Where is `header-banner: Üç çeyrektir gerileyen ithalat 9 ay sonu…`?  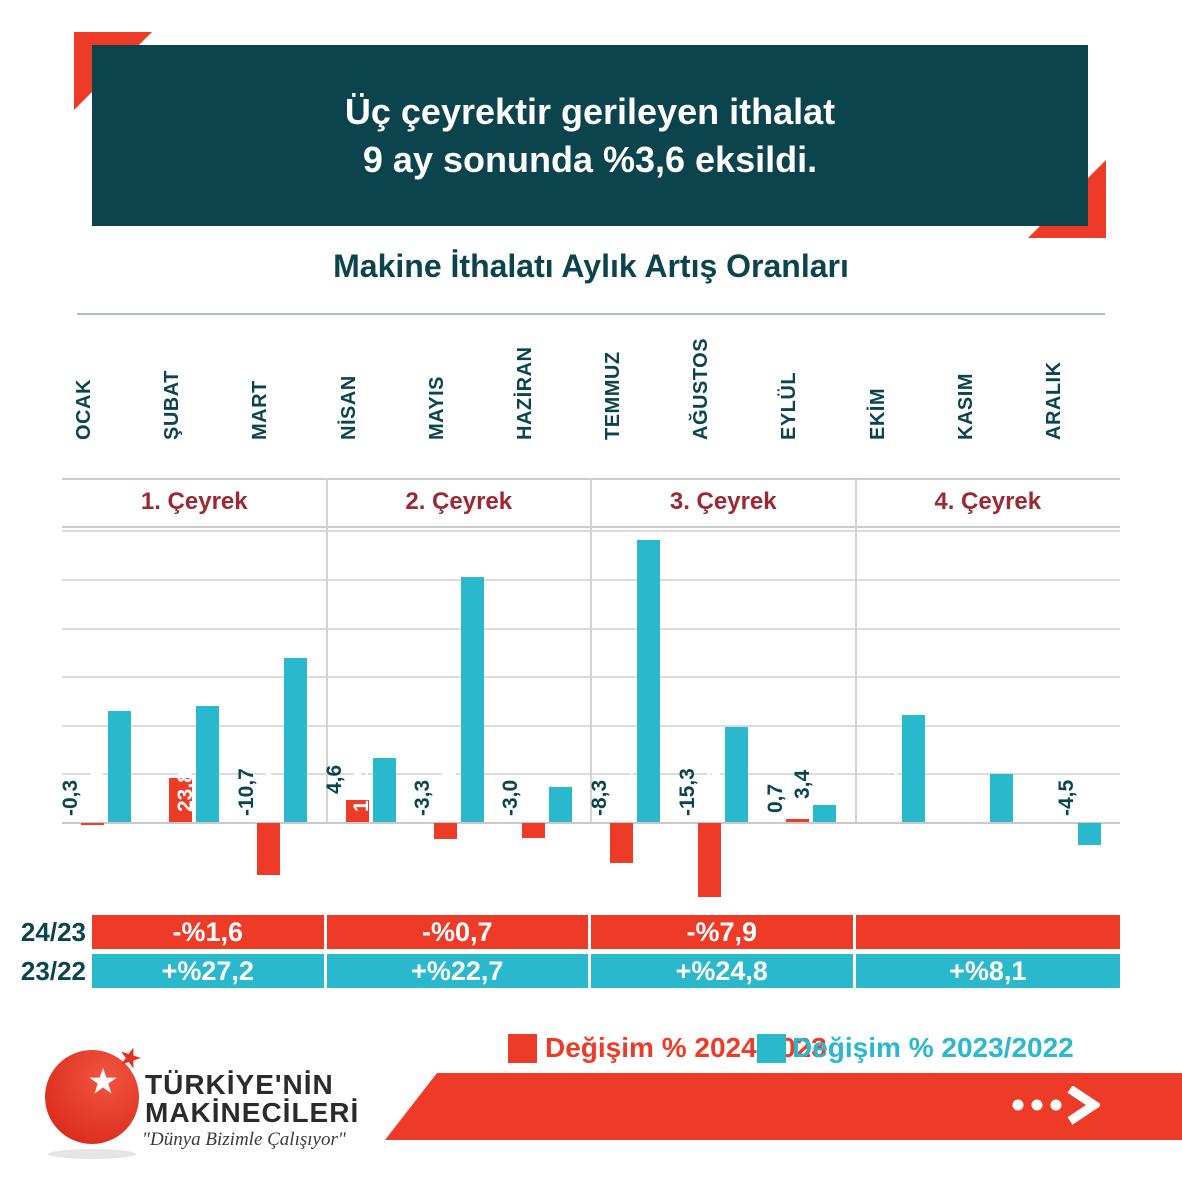 header-banner: Üç çeyrektir gerileyen ithalat 9 ay sonu… is located at coordinates (590, 135).